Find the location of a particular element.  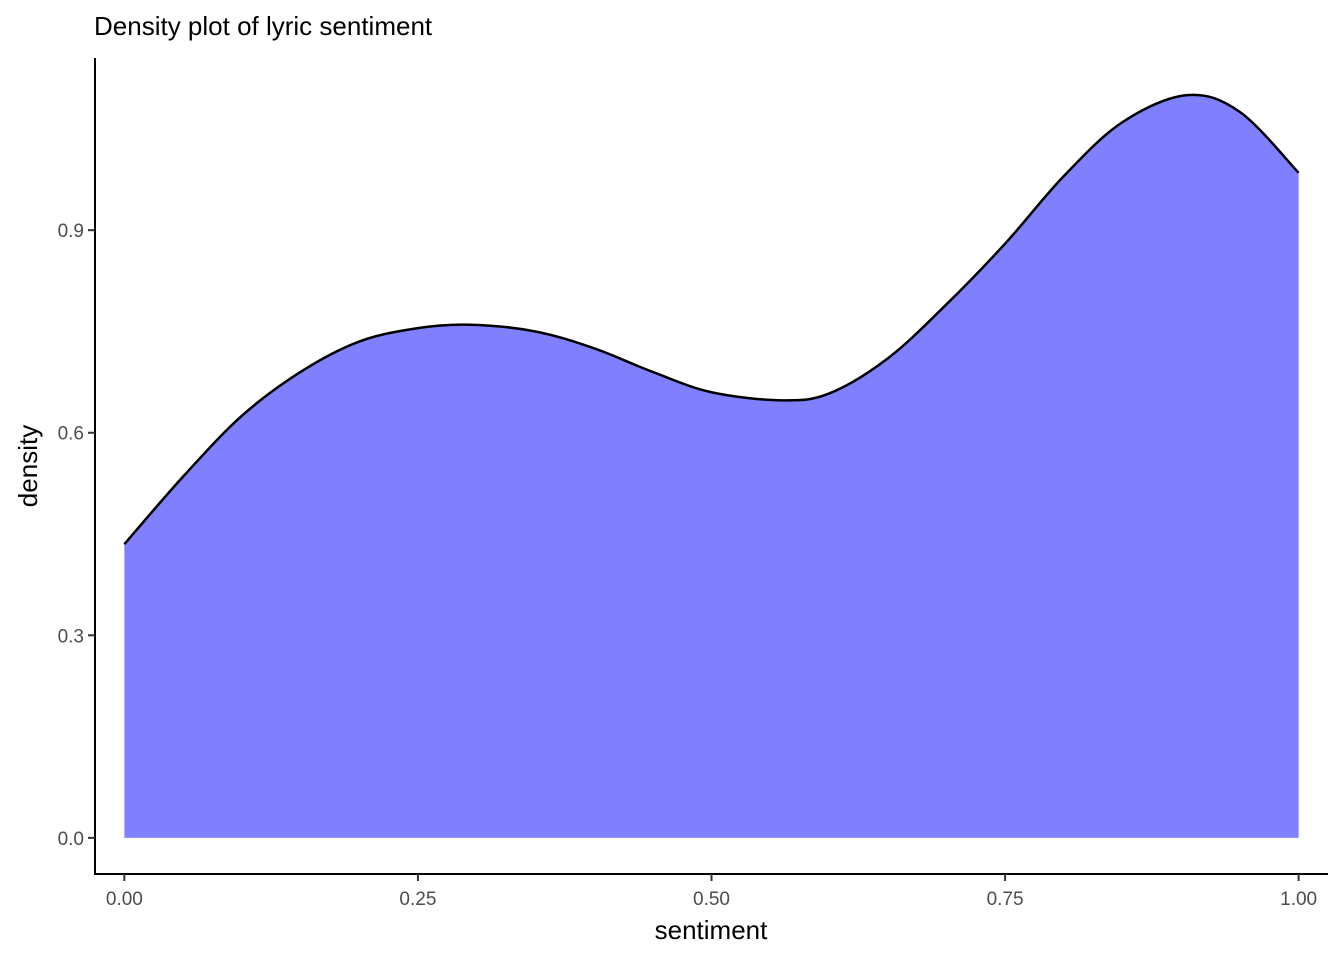

chart-title: Density plot of lyric sentiment is located at coordinates (263, 26).